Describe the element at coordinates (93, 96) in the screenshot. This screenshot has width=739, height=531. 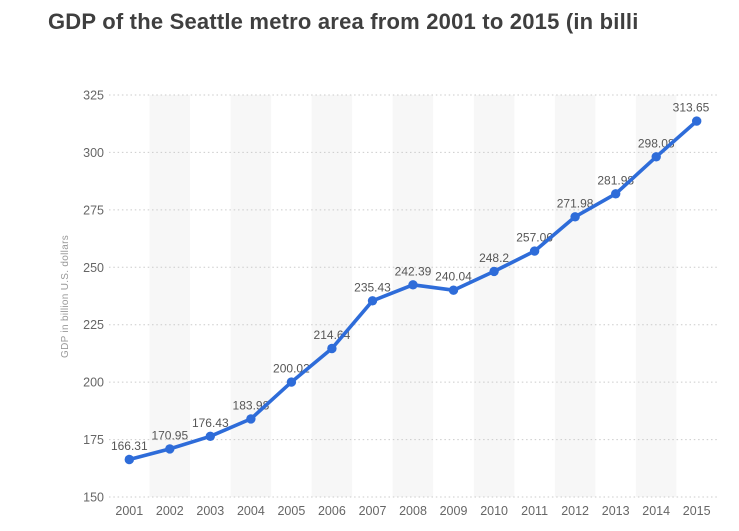
I see `y-tick-label: 325` at that location.